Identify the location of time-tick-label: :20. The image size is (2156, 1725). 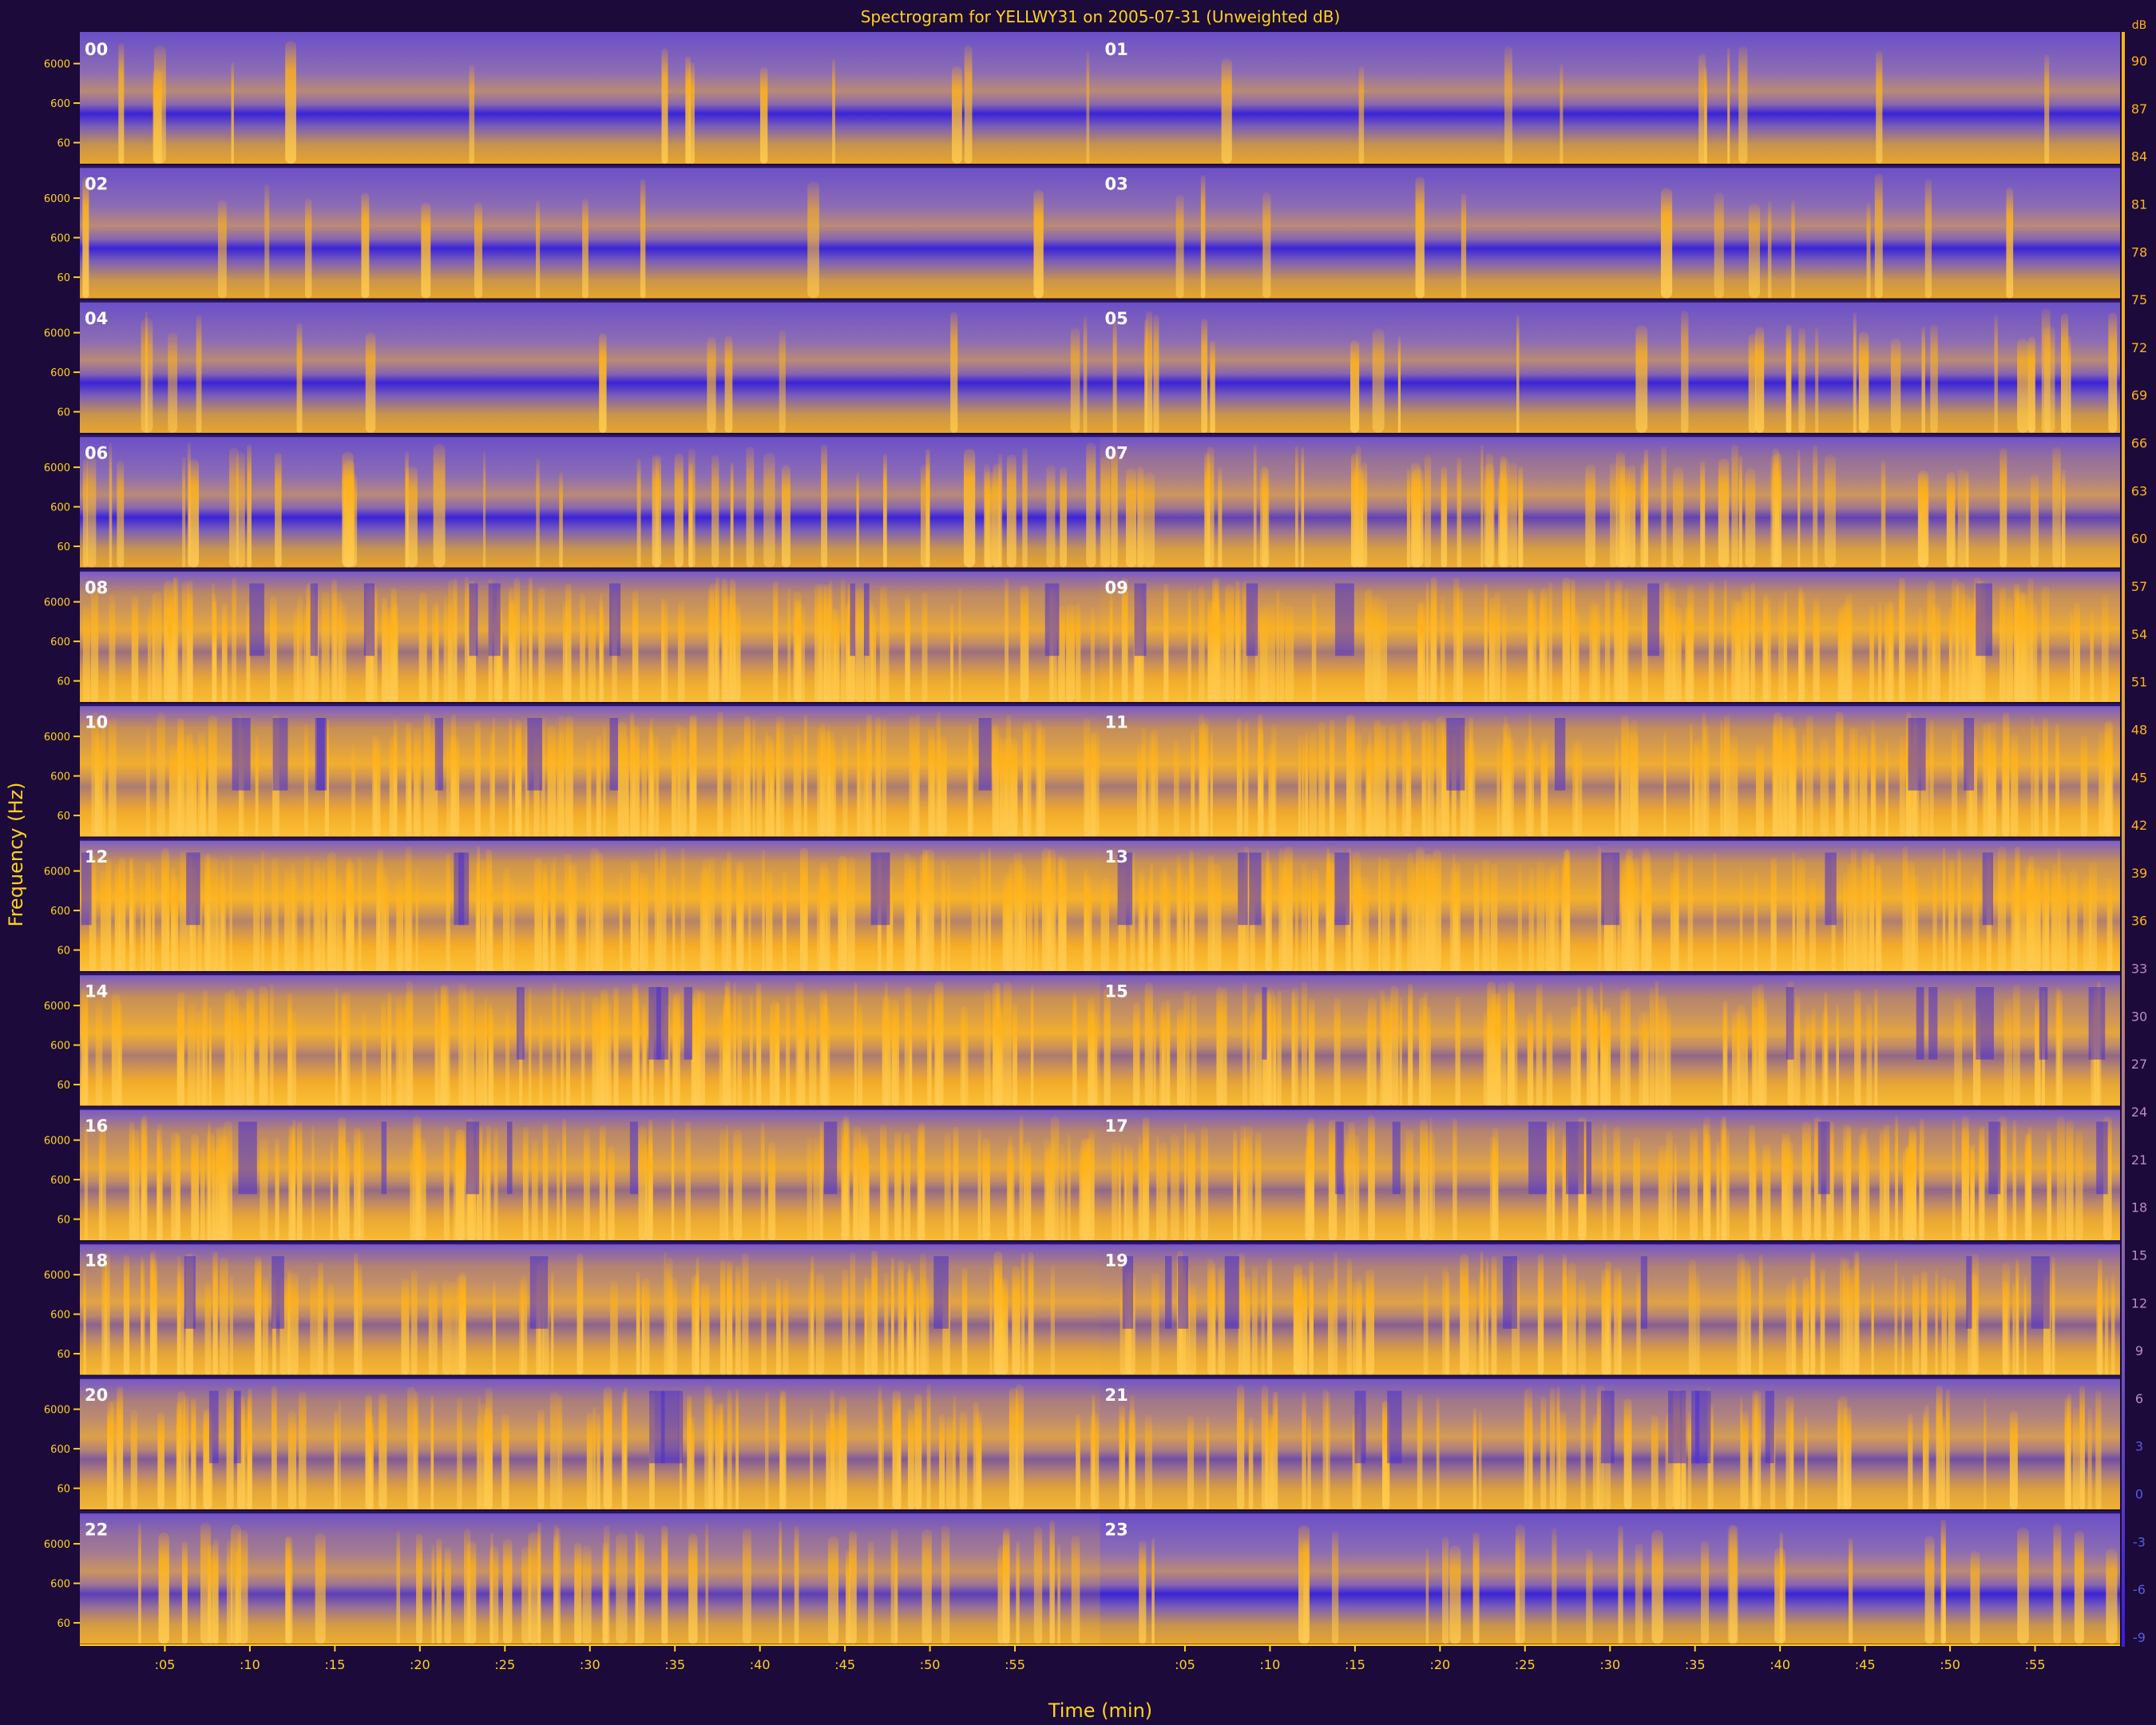
(420, 1665).